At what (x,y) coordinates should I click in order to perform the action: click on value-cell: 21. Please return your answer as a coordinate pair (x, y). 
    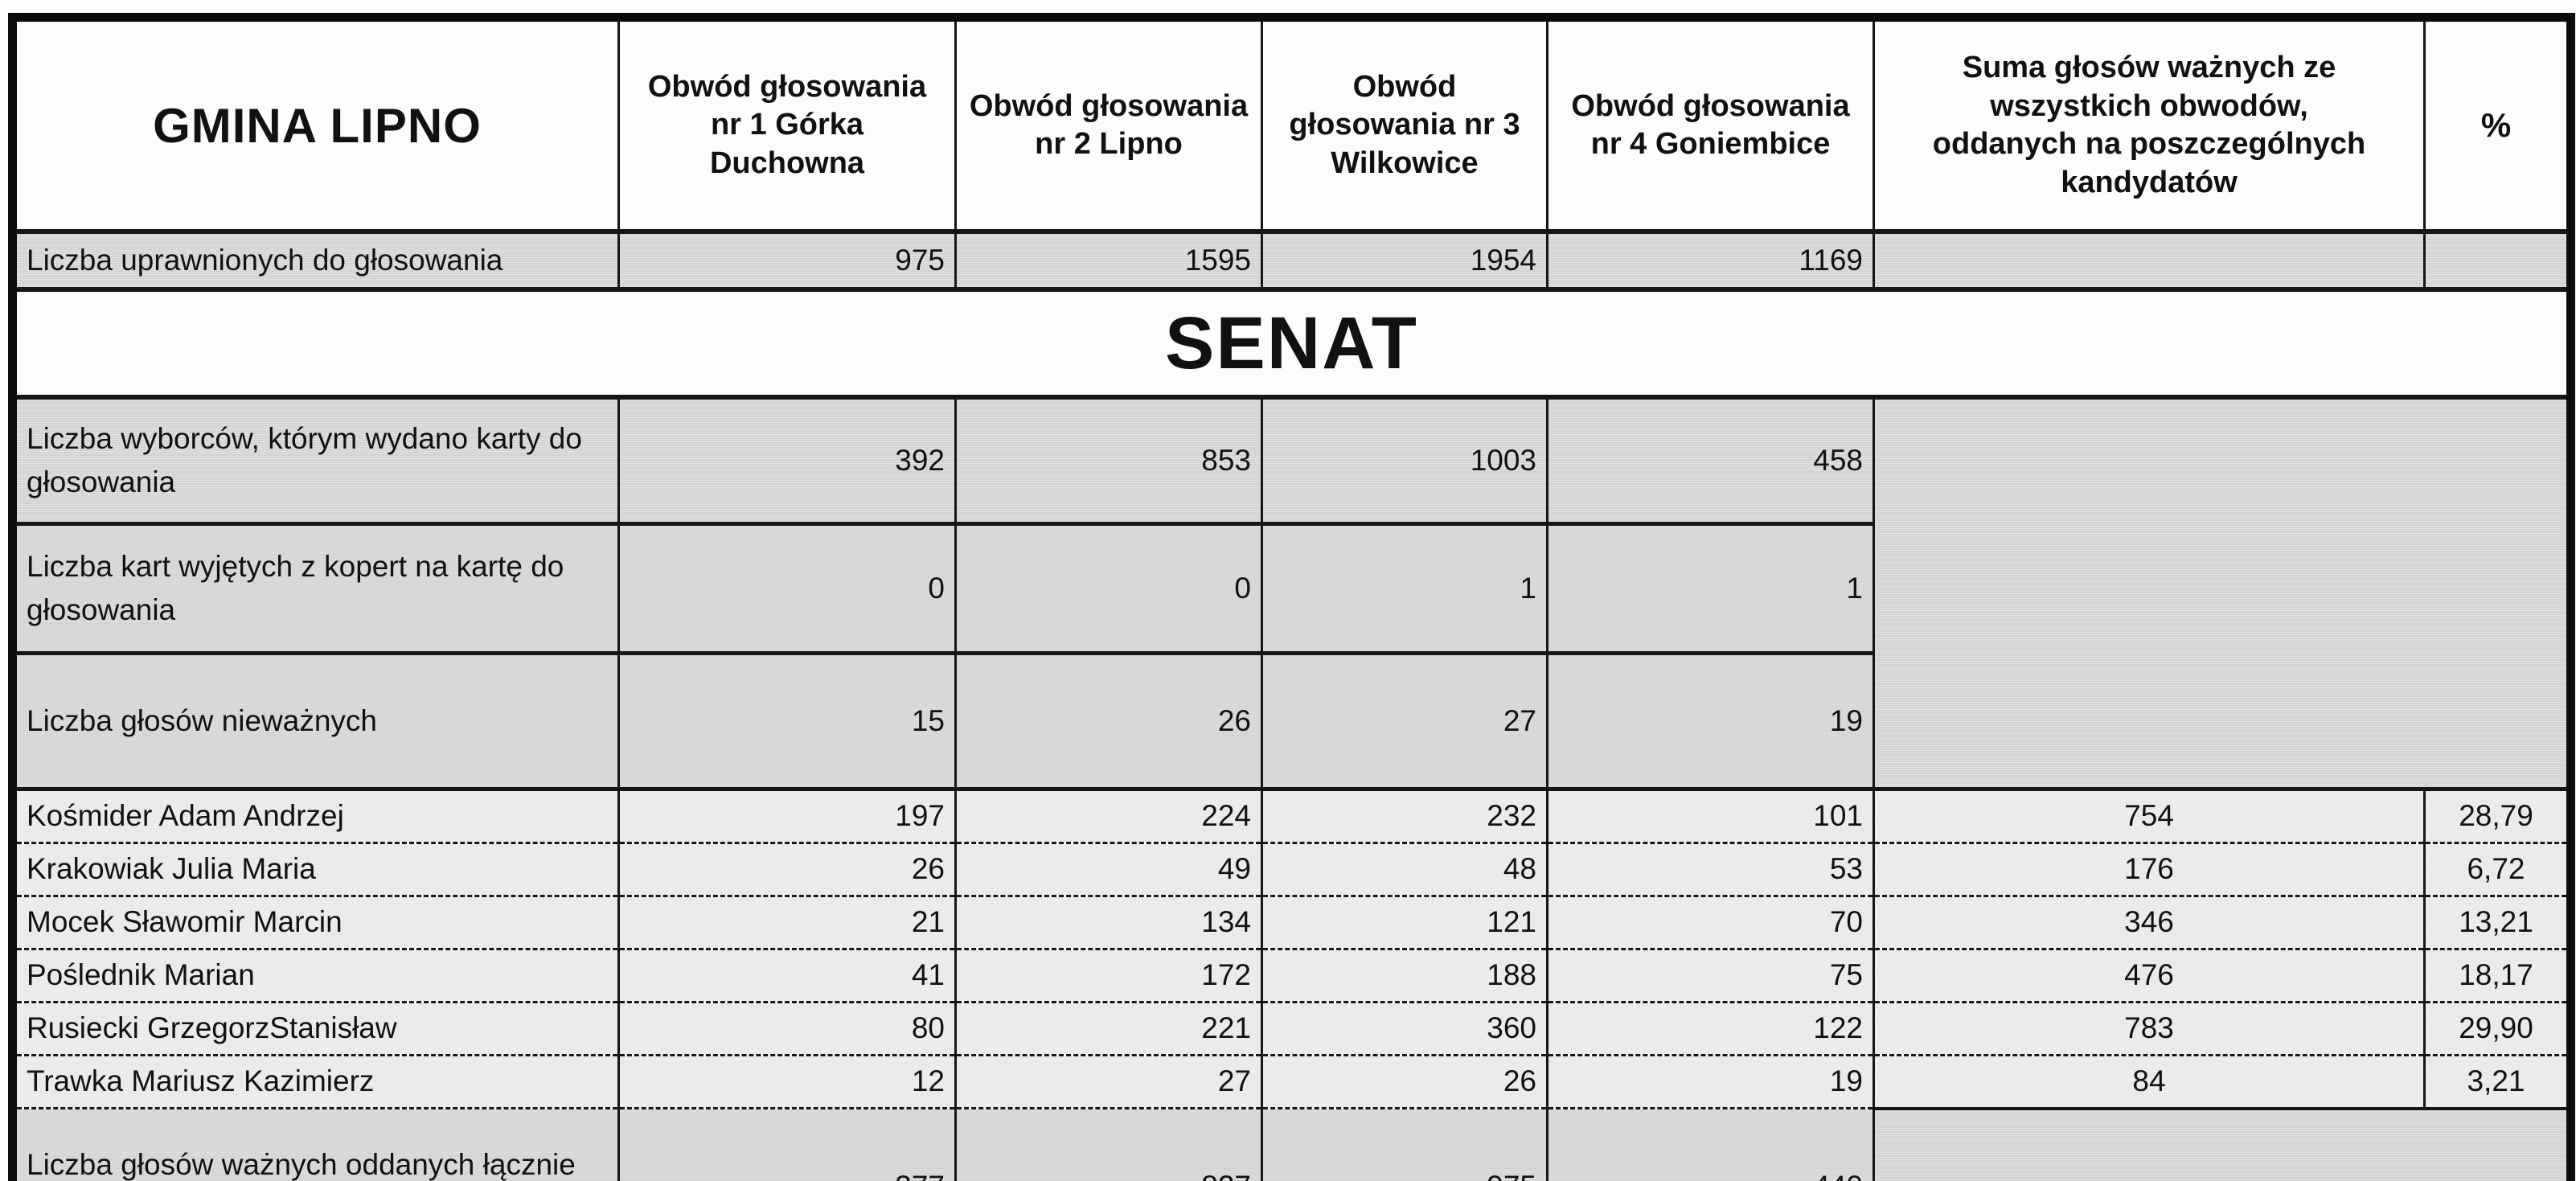
    Looking at the image, I should click on (787, 923).